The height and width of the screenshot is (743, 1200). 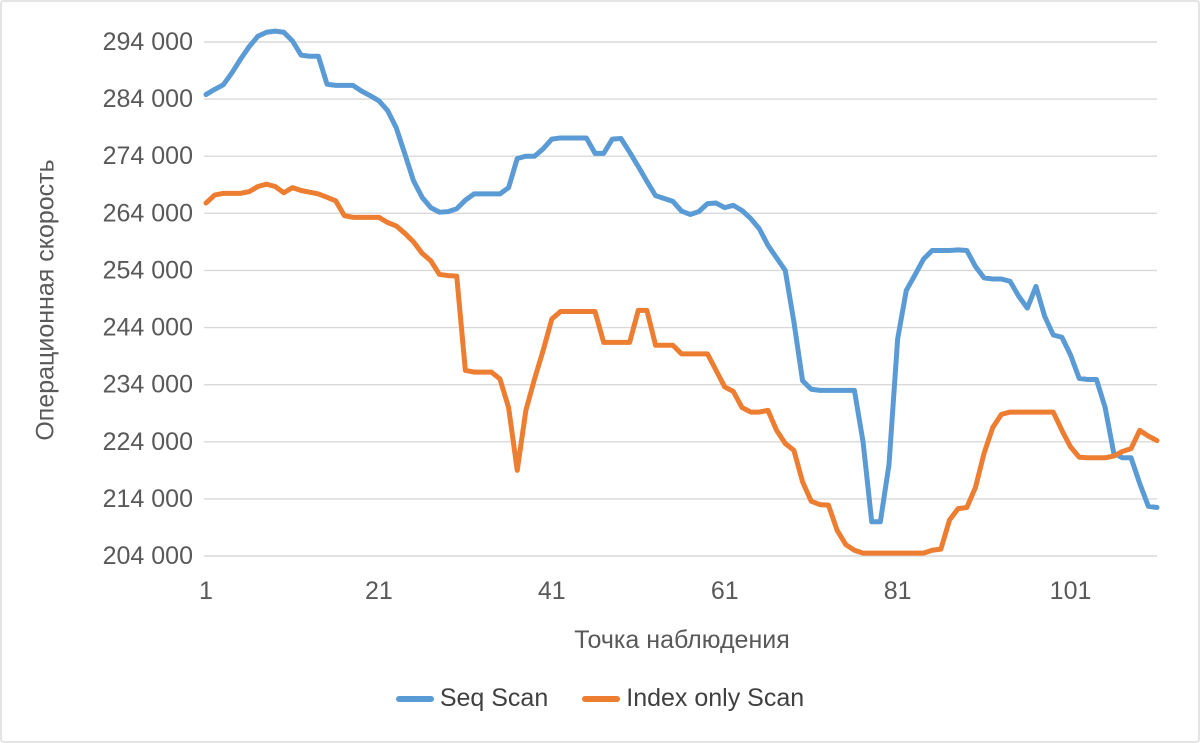 I want to click on index-only-scan-legend-label: Index only Scan, so click(x=715, y=698).